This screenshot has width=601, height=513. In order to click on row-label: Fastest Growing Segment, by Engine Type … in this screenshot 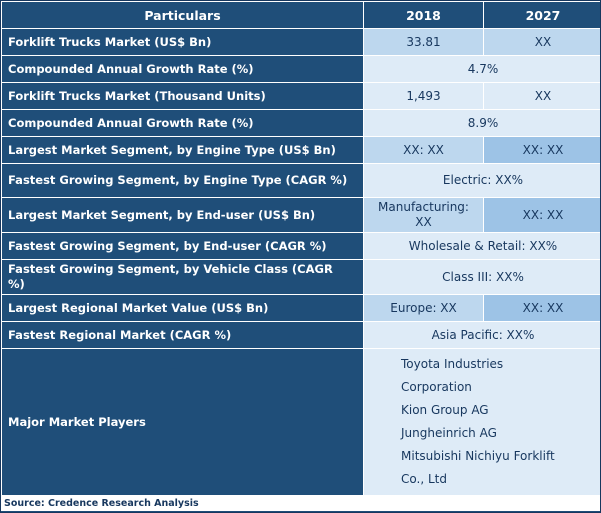, I will do `click(182, 180)`.